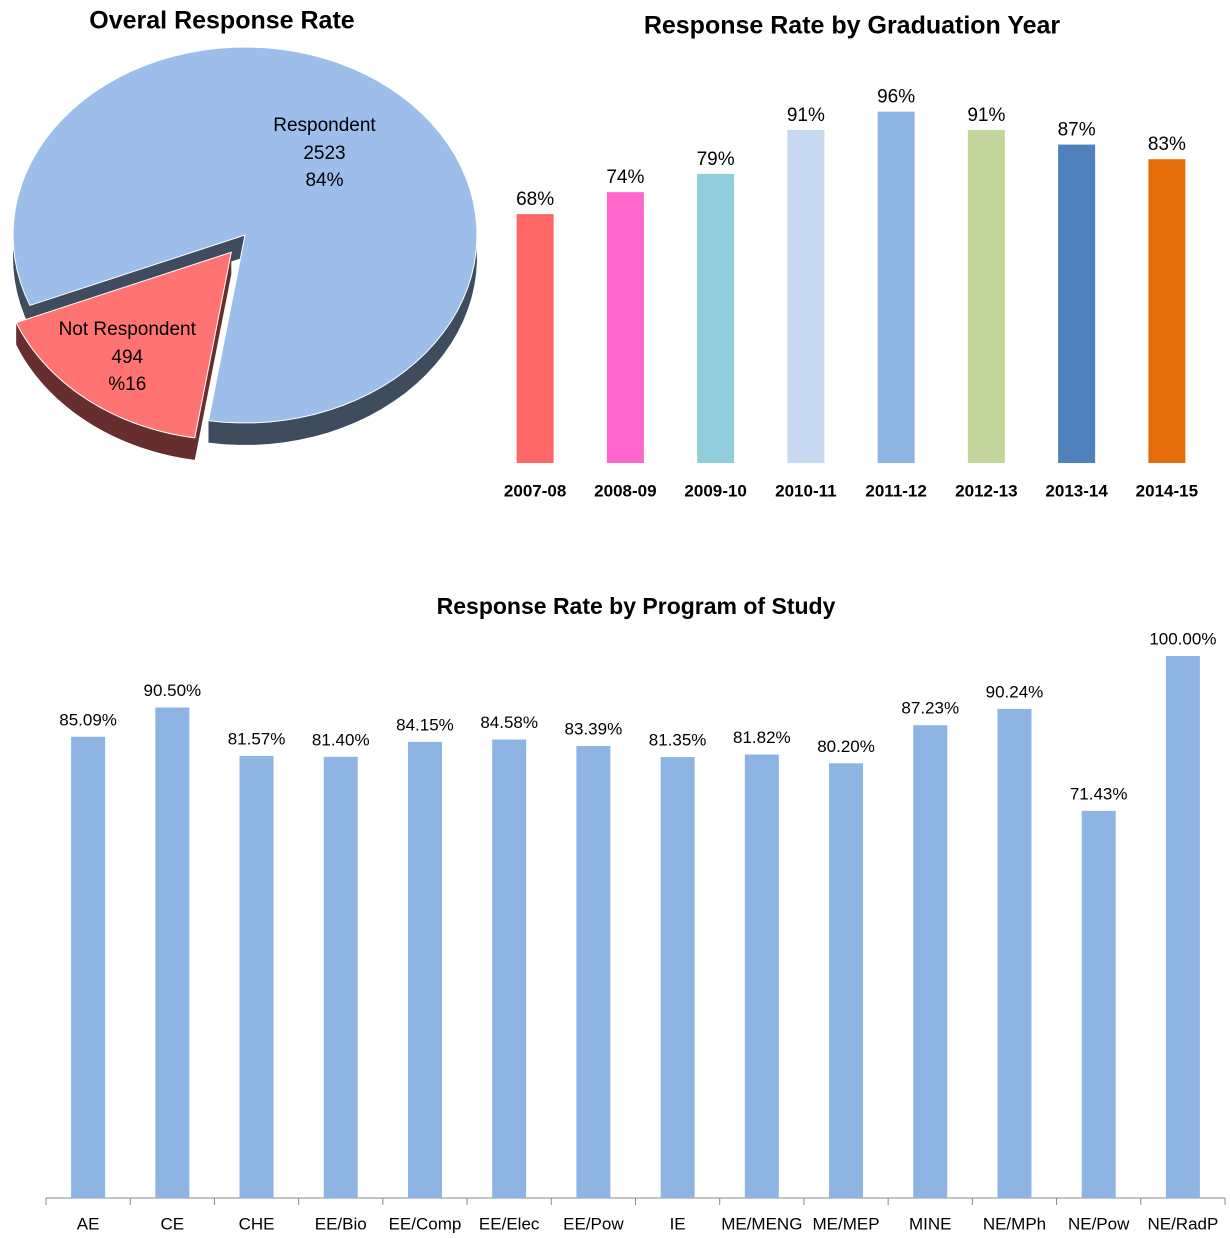  I want to click on value-label: 81.40%, so click(341, 739).